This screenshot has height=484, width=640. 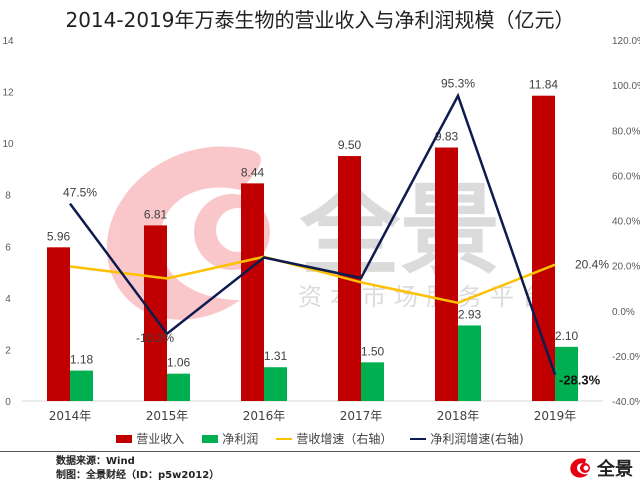 What do you see at coordinates (320, 20) in the screenshot?
I see `chart-title: 2014-2019年万泰生物的营业收入与净利润规模（亿元）` at bounding box center [320, 20].